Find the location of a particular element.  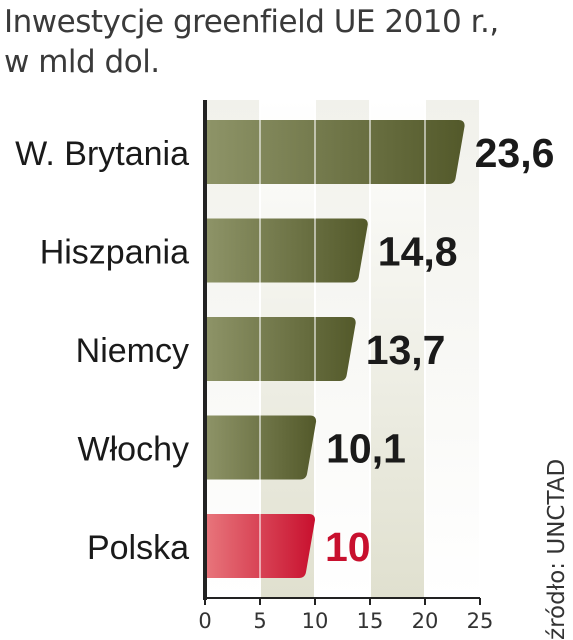

category-label: Hiszpania is located at coordinates (114, 253).